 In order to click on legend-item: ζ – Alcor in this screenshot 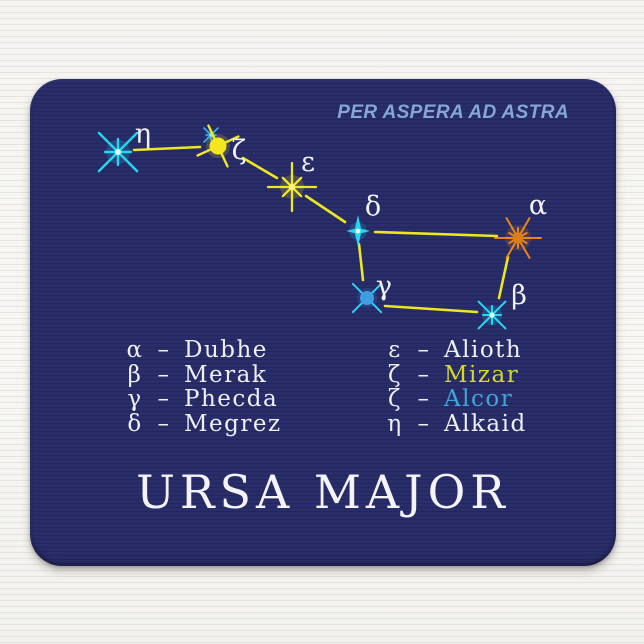, I will do `click(454, 399)`.